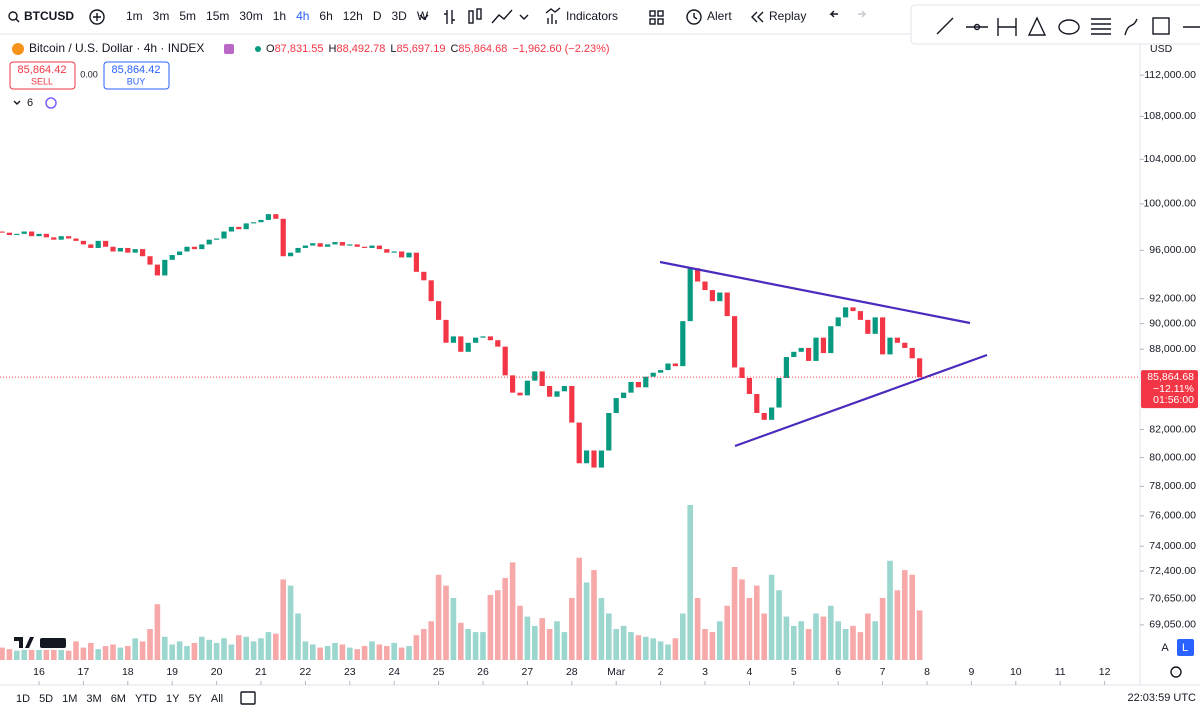  I want to click on interval-button: 12h, so click(353, 16).